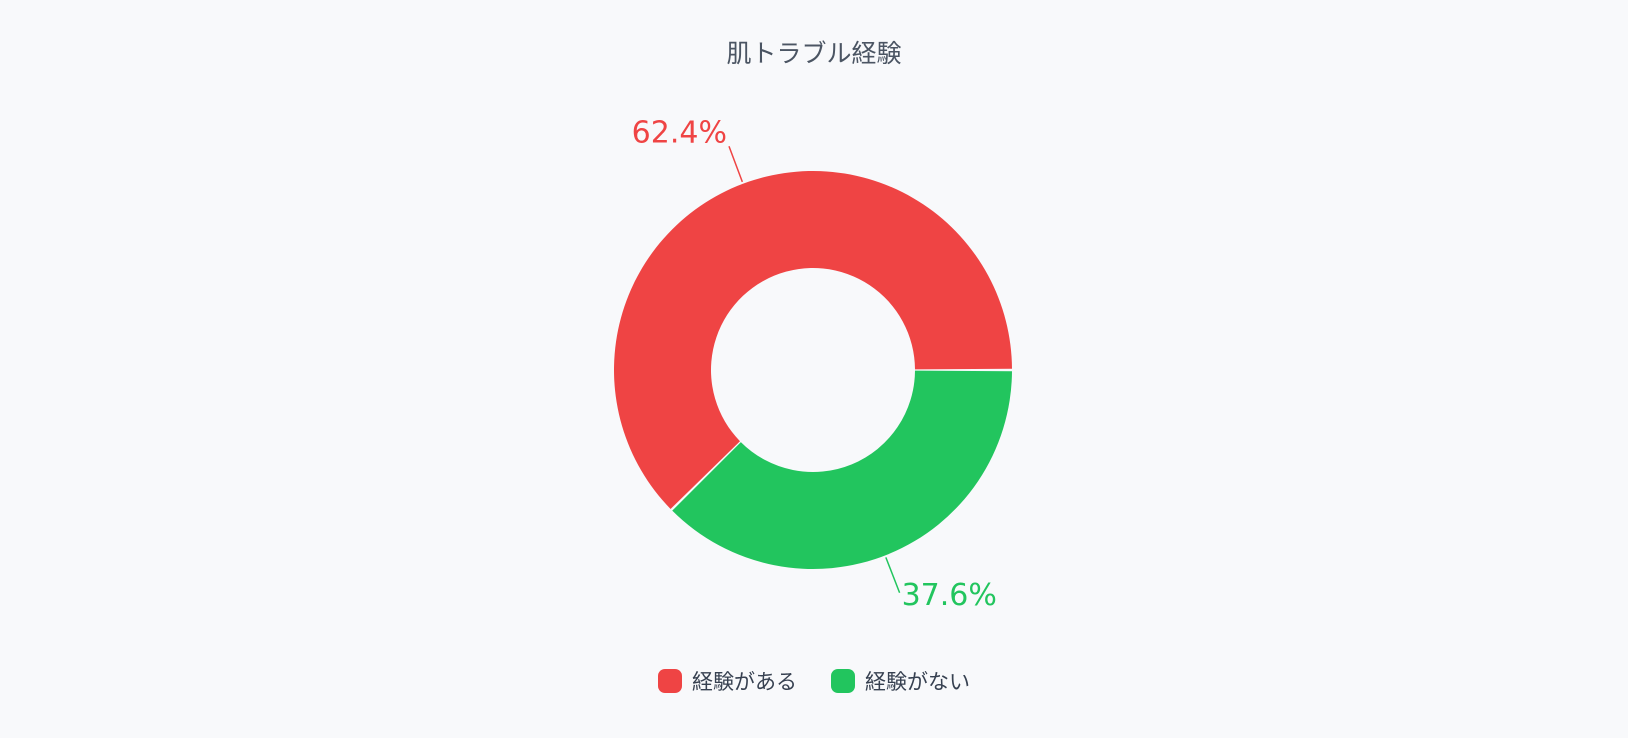 The image size is (1628, 738). What do you see at coordinates (679, 132) in the screenshot?
I see `data-label-yes: 62.4%` at bounding box center [679, 132].